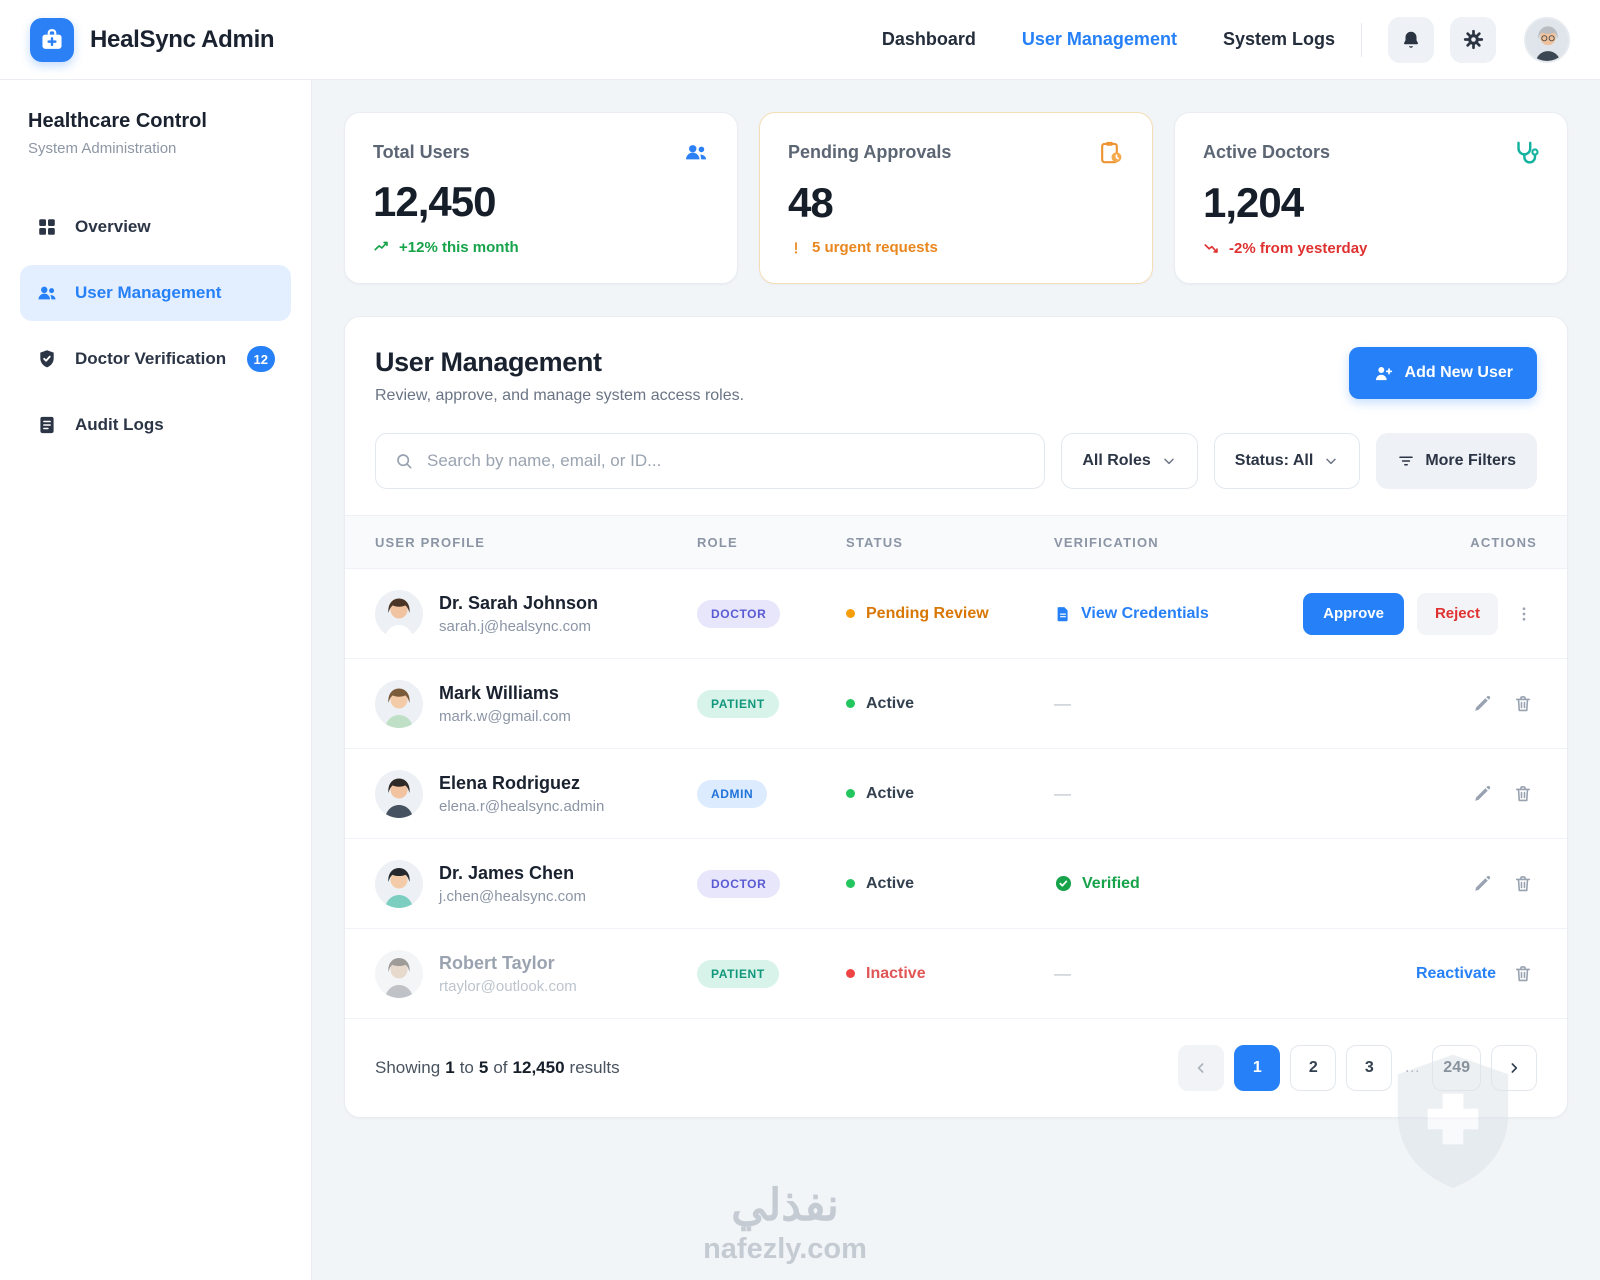  Describe the element at coordinates (1062, 613) in the screenshot. I see `file-icon` at that location.